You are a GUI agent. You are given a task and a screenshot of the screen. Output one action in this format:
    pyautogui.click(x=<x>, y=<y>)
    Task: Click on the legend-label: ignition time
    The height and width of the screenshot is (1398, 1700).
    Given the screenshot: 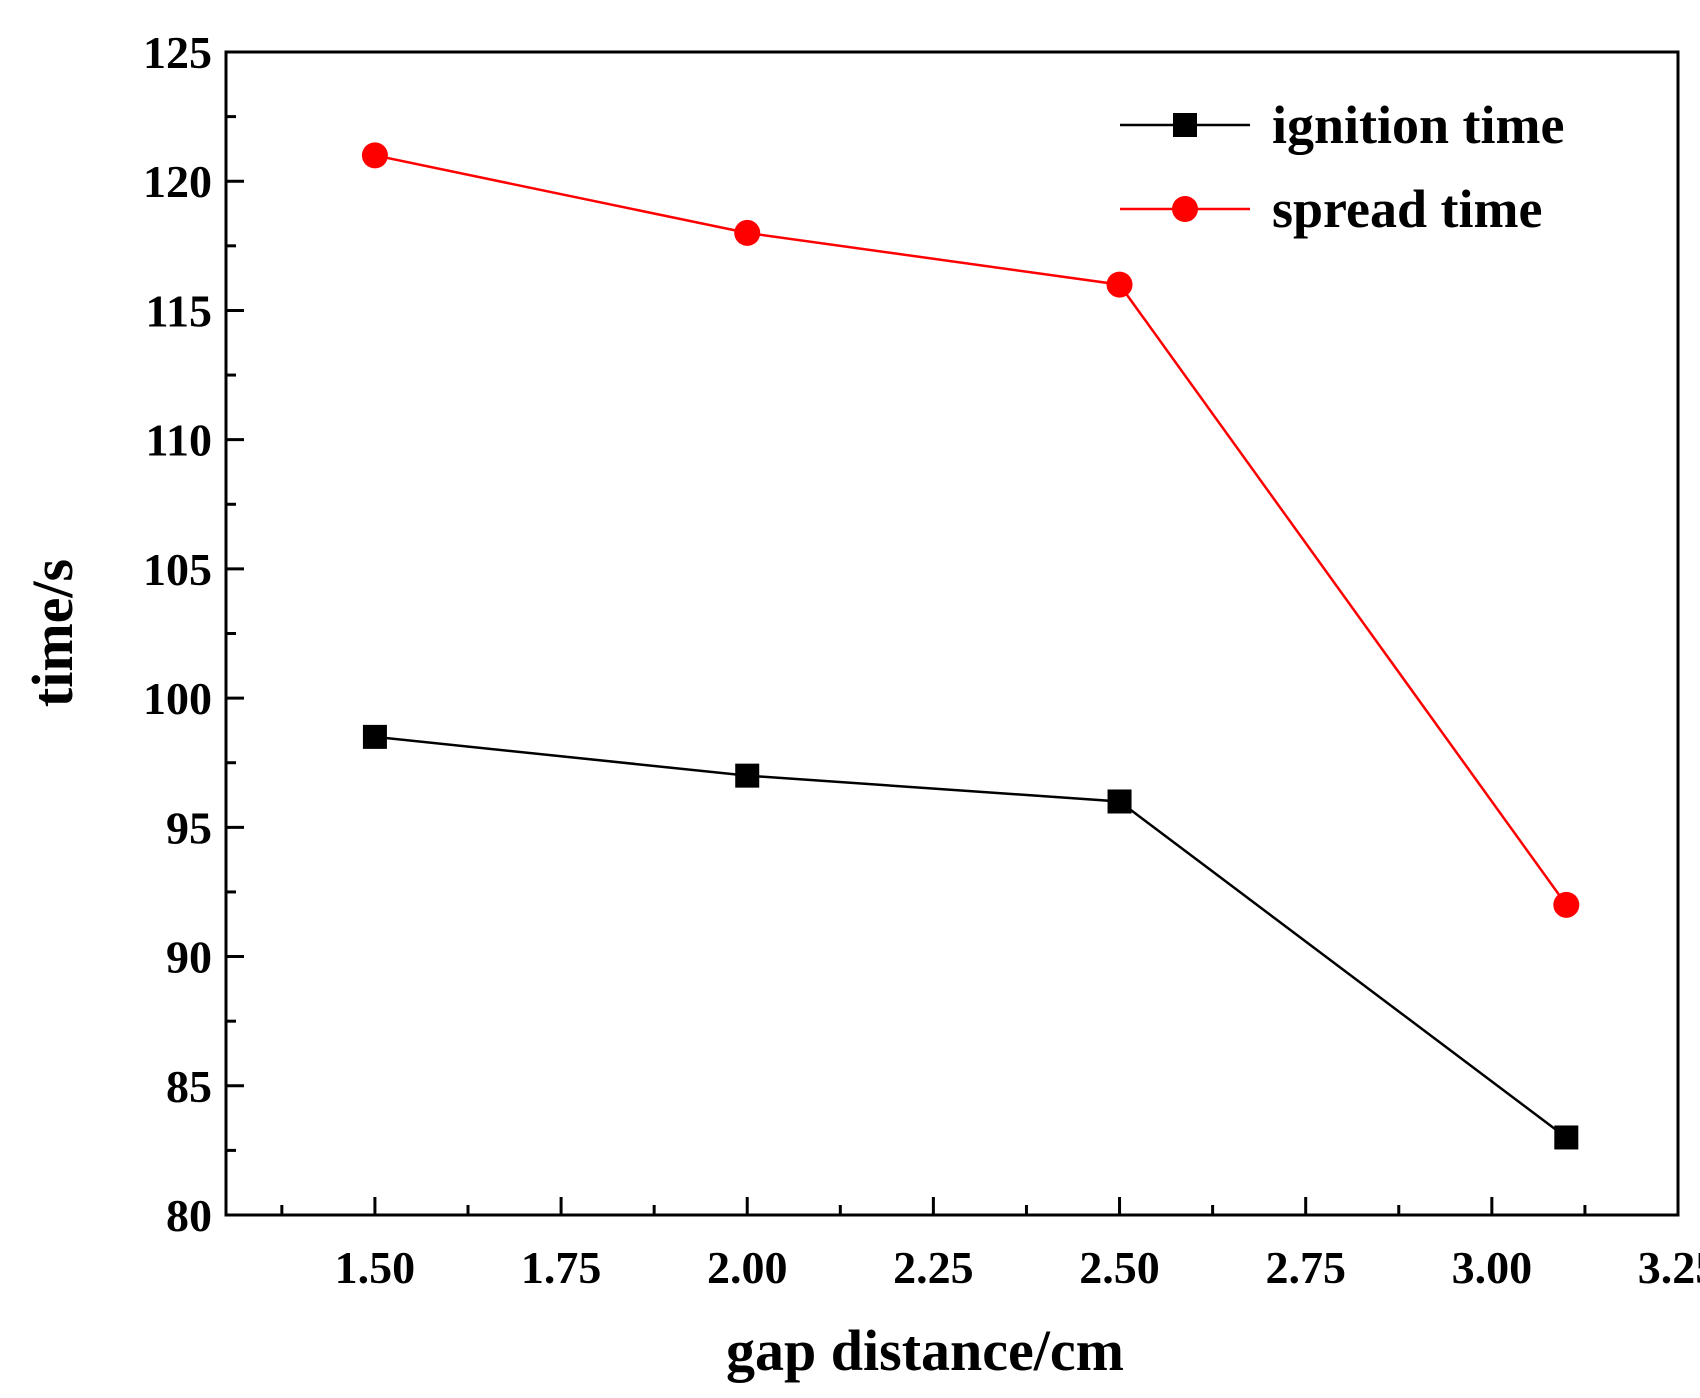 What is the action you would take?
    pyautogui.click(x=1418, y=125)
    